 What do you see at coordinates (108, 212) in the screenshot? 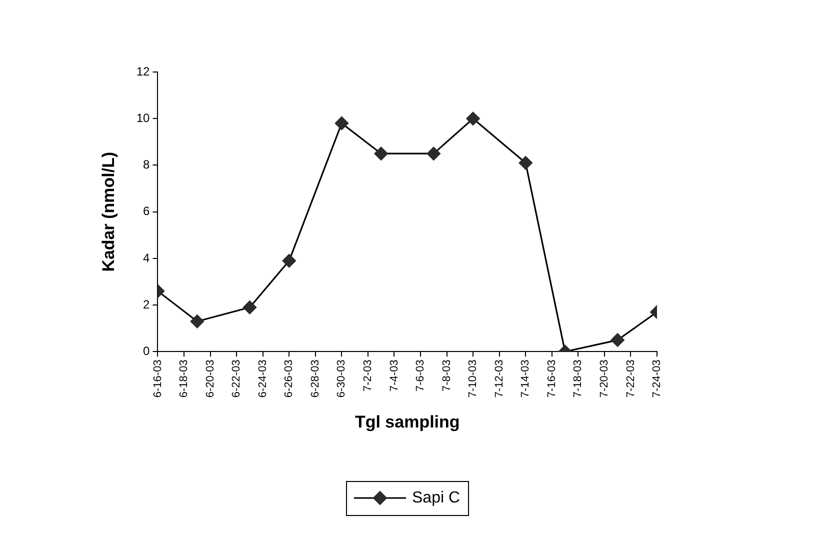
I see `y-axis-title: Kadar (nmol/L)` at bounding box center [108, 212].